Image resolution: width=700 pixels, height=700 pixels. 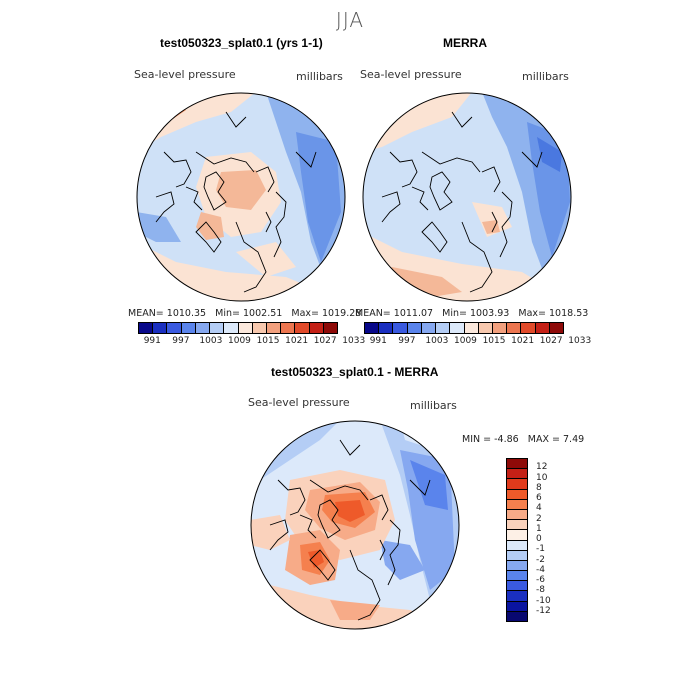 I want to click on obs-colorbar-ticks: 991 997 1003 1009 1015 1021 1027 1033, so click(x=478, y=342).